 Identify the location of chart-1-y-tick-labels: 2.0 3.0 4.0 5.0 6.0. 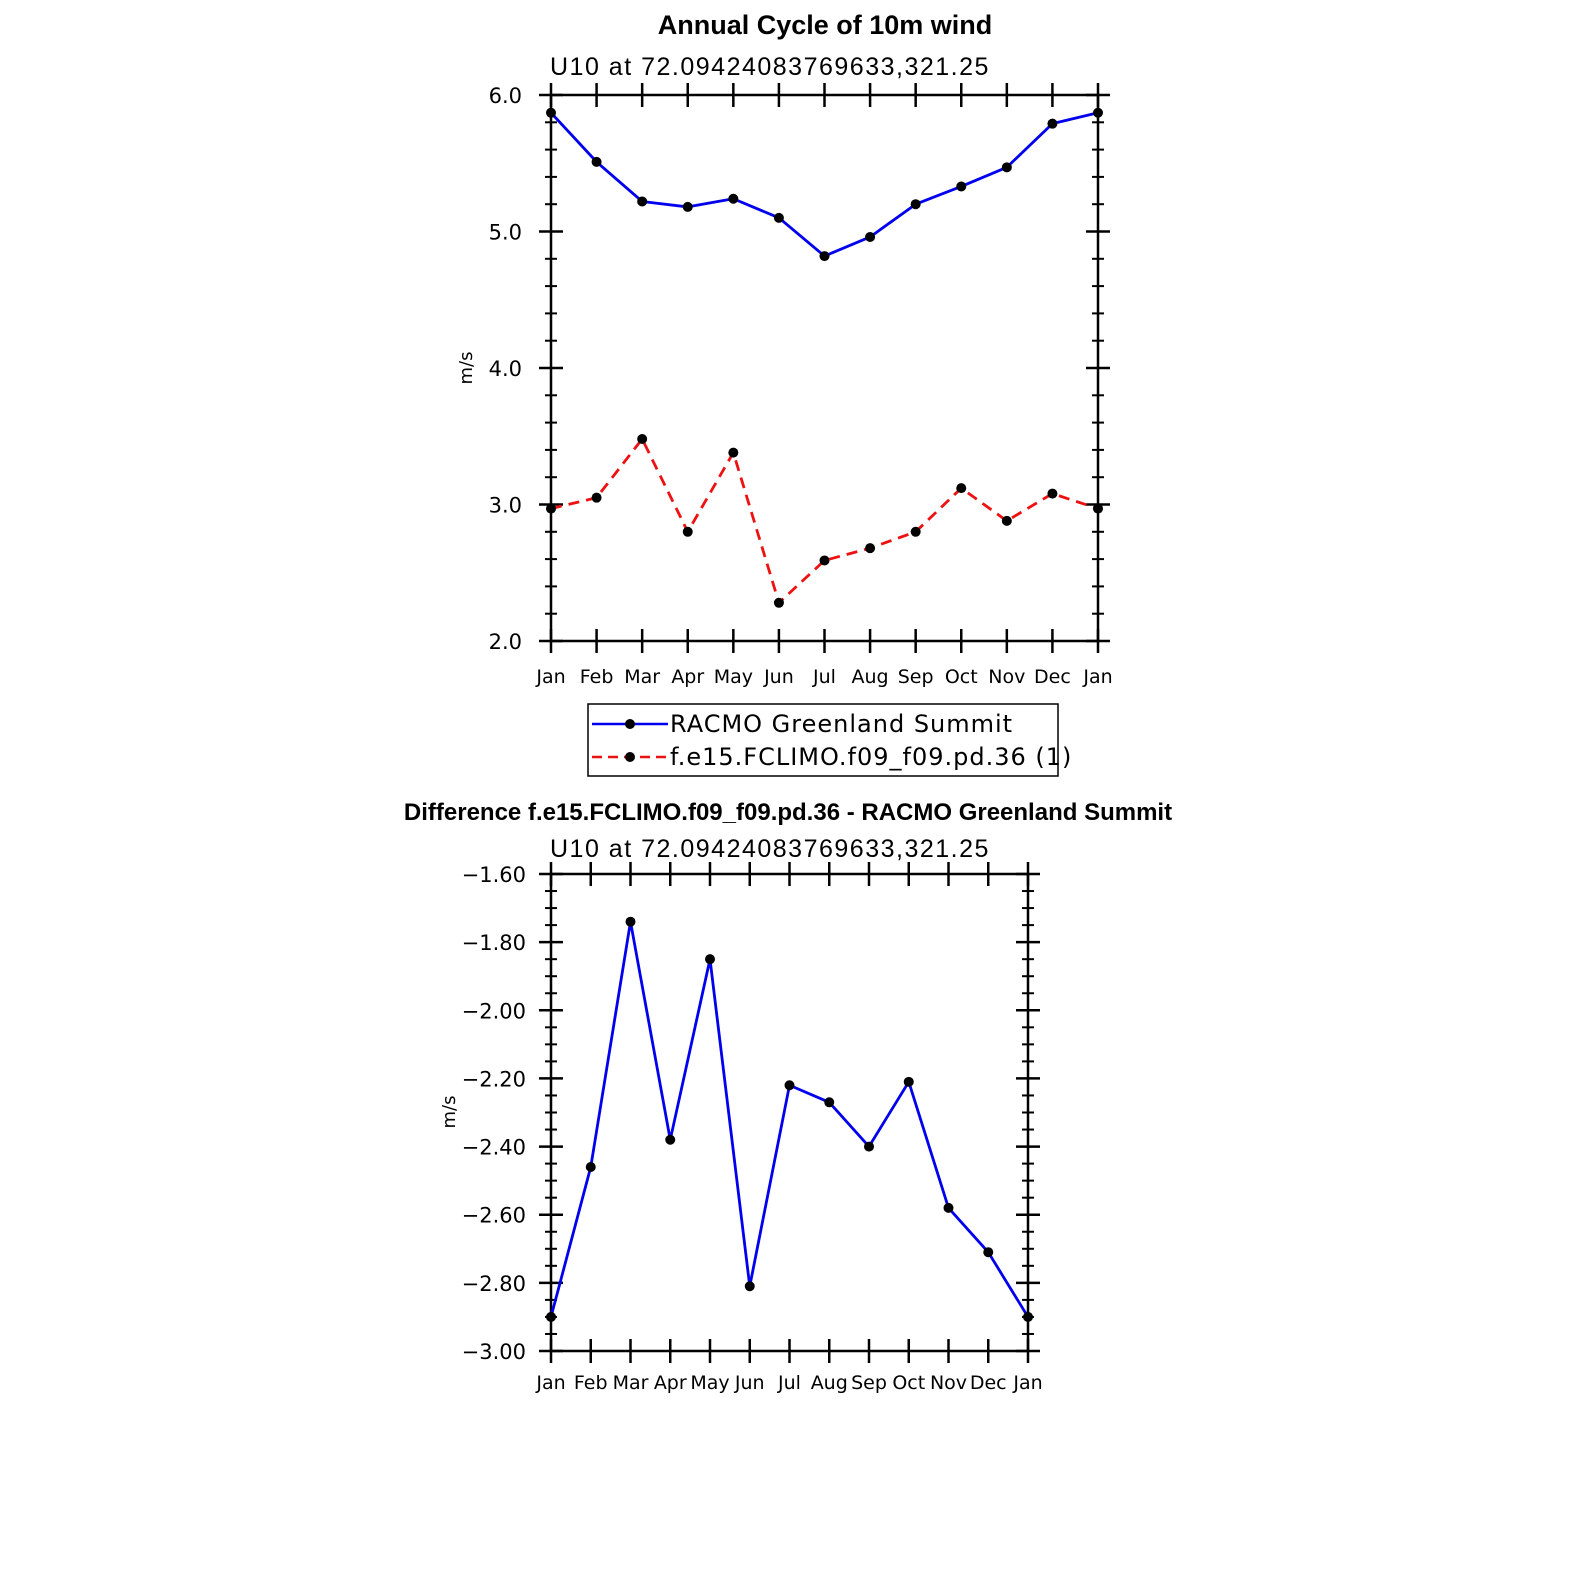
(505, 369).